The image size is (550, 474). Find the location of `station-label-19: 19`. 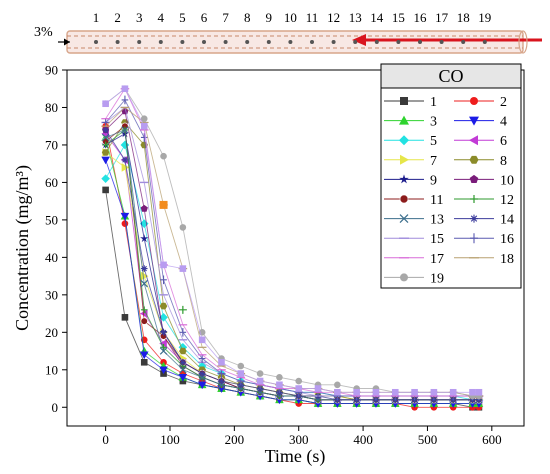

station-label-19: 19 is located at coordinates (484, 17).